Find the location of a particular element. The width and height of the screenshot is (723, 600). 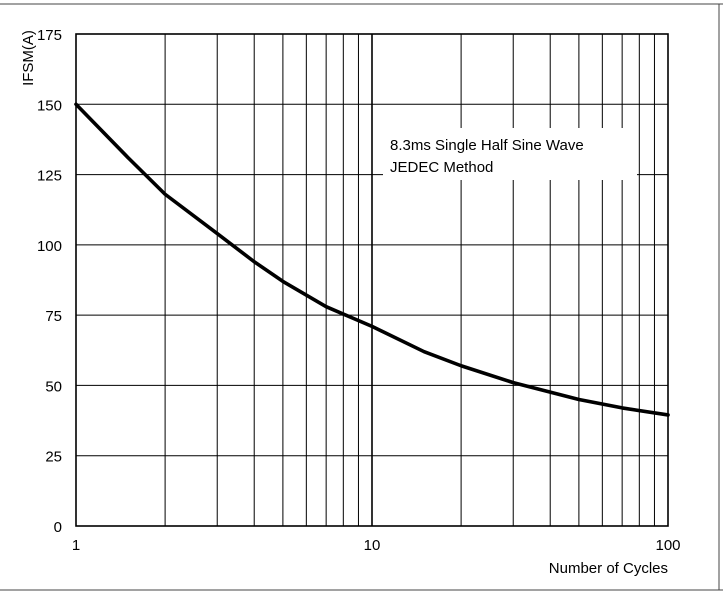

annotation-line-1: 8.3ms Single Half Sine Wave is located at coordinates (487, 145).